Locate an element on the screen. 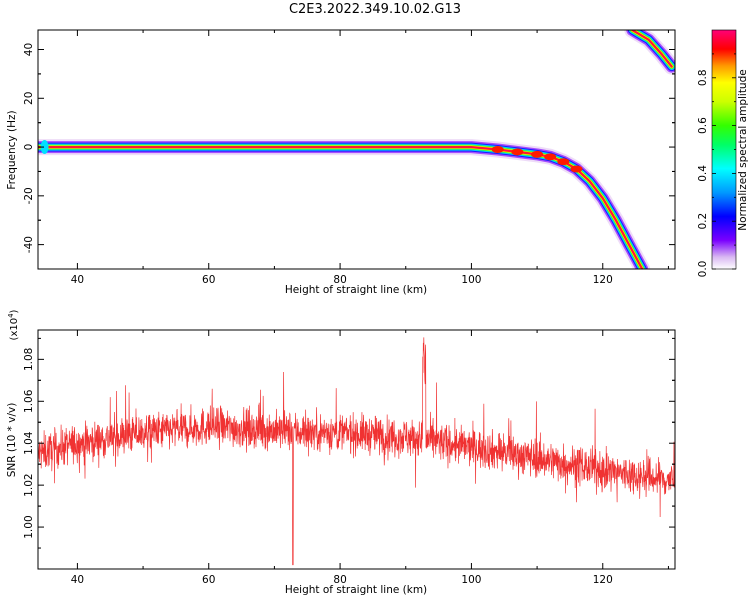  y-tick-label: 1.08 is located at coordinates (29, 359).